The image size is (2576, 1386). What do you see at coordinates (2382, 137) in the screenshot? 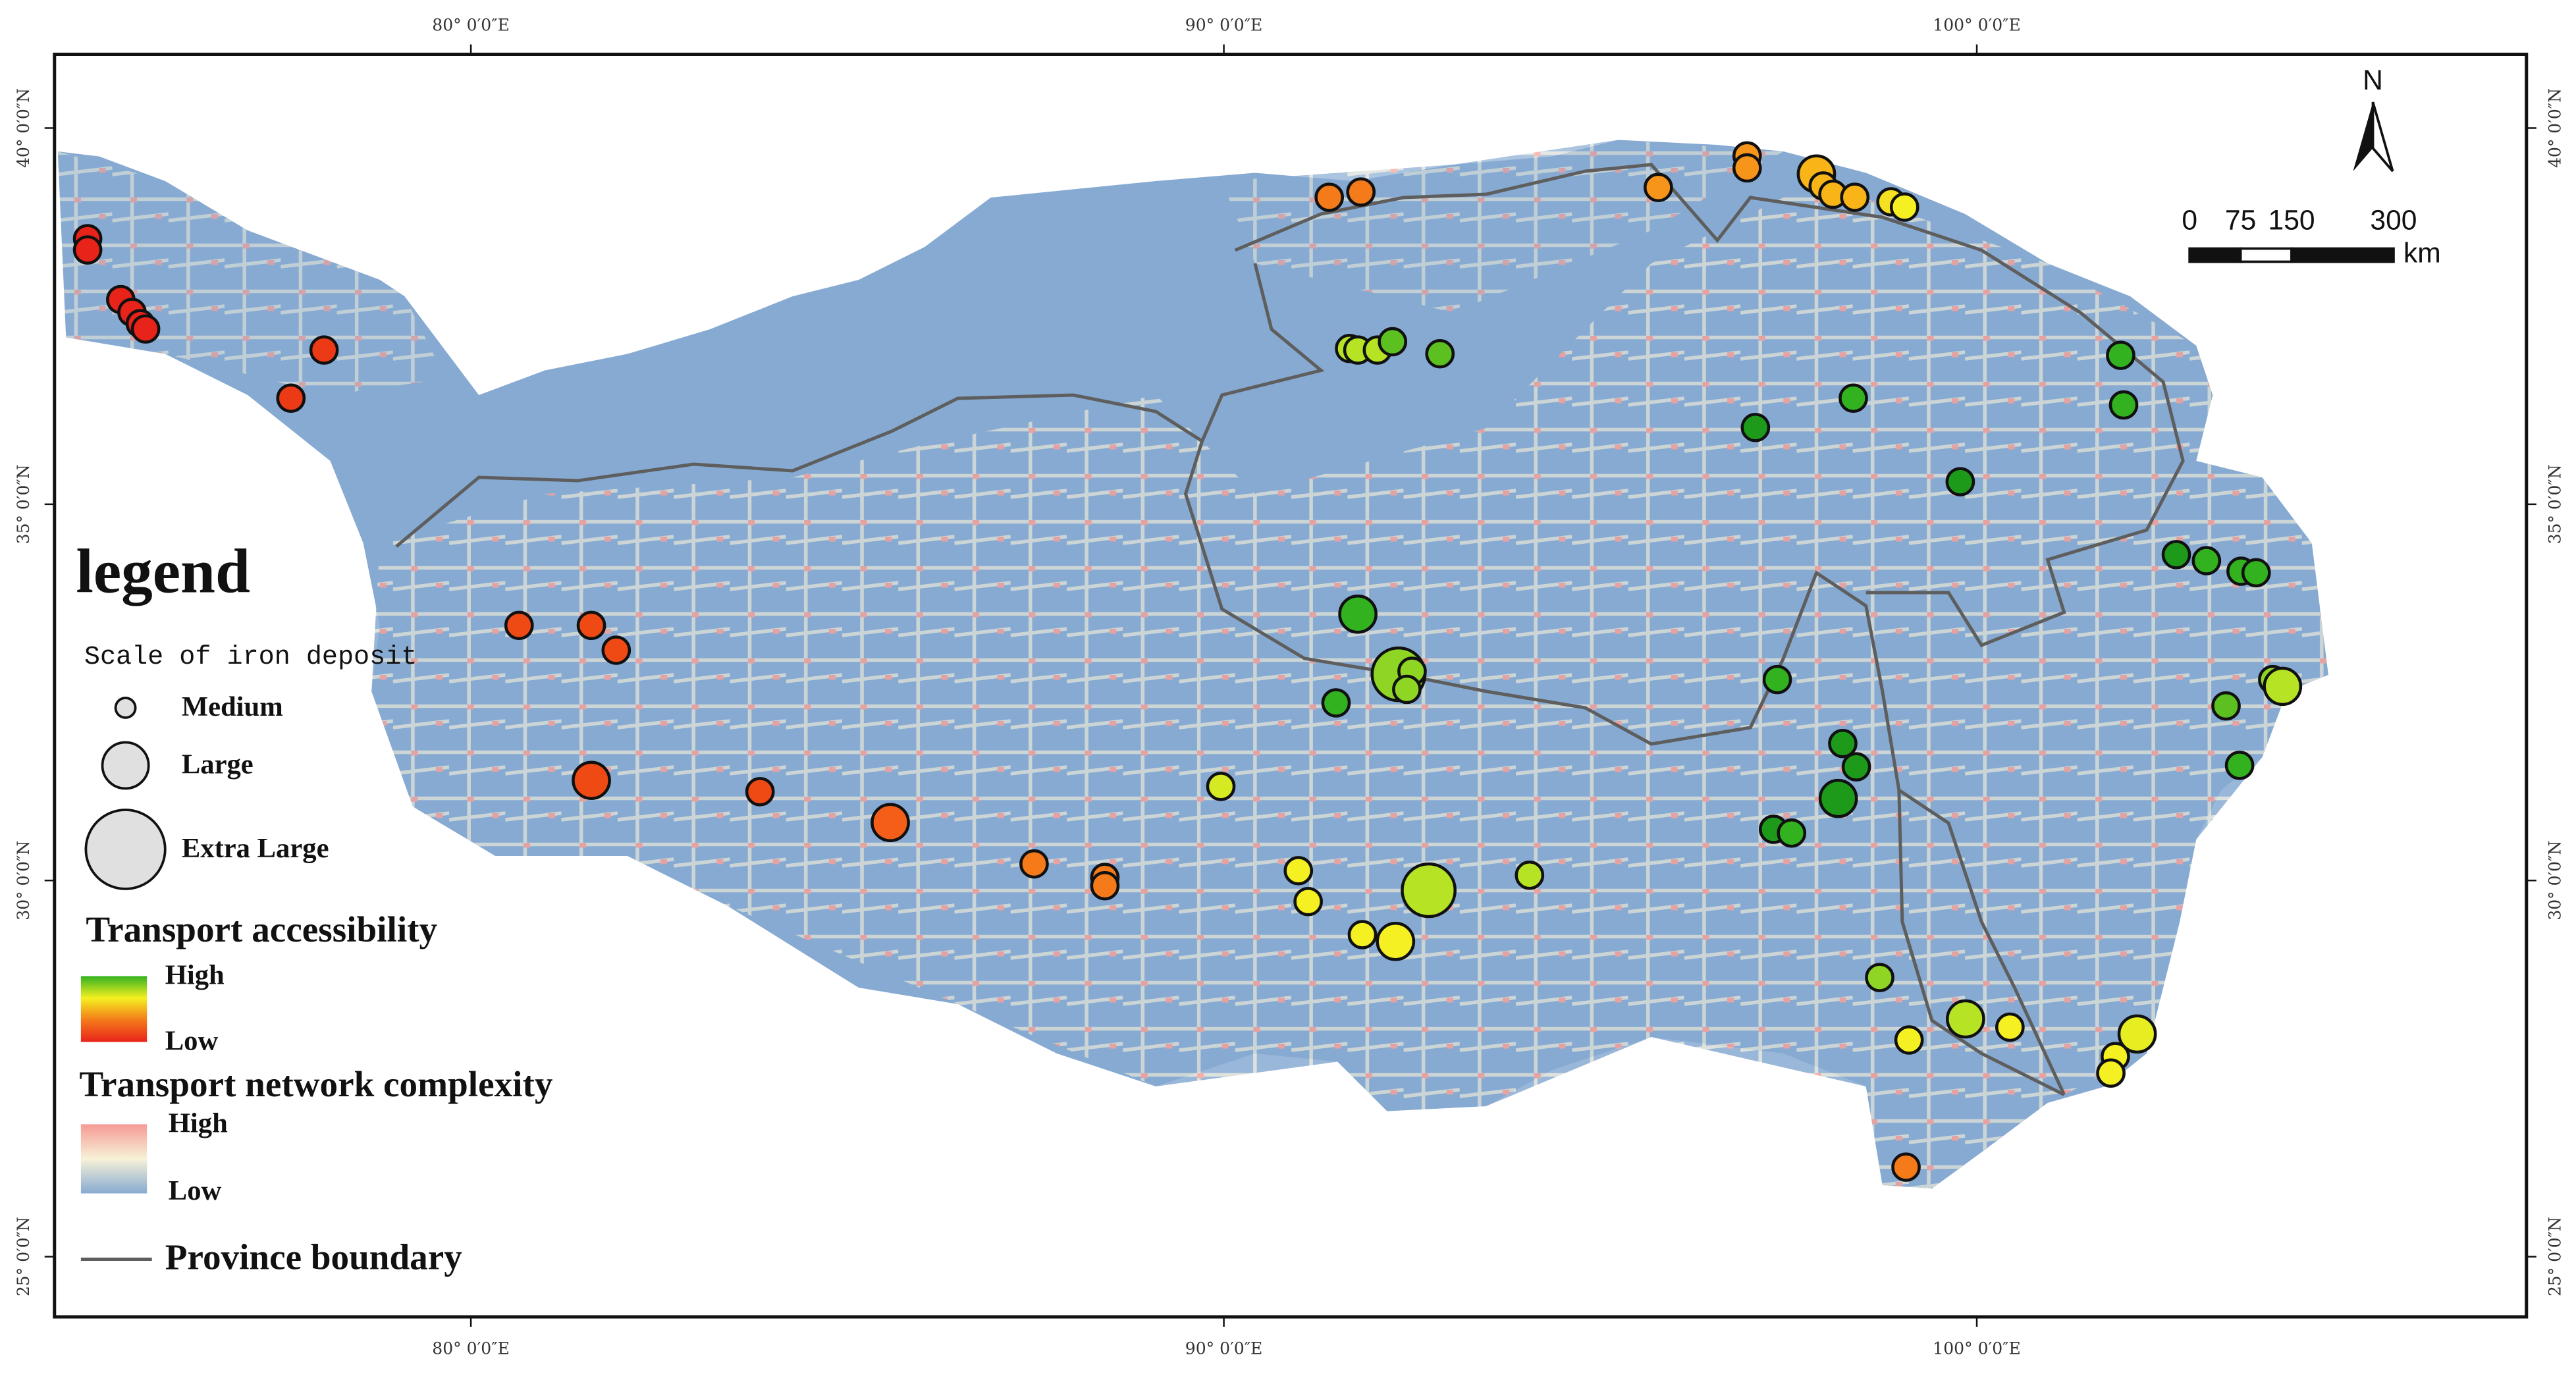
I see `north-arrow-right` at bounding box center [2382, 137].